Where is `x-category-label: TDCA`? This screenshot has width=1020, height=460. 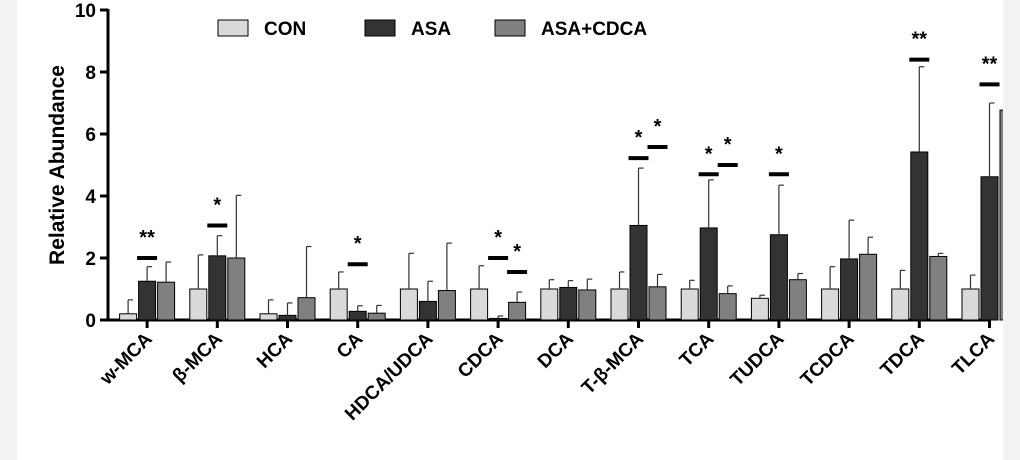 x-category-label: TDCA is located at coordinates (903, 354).